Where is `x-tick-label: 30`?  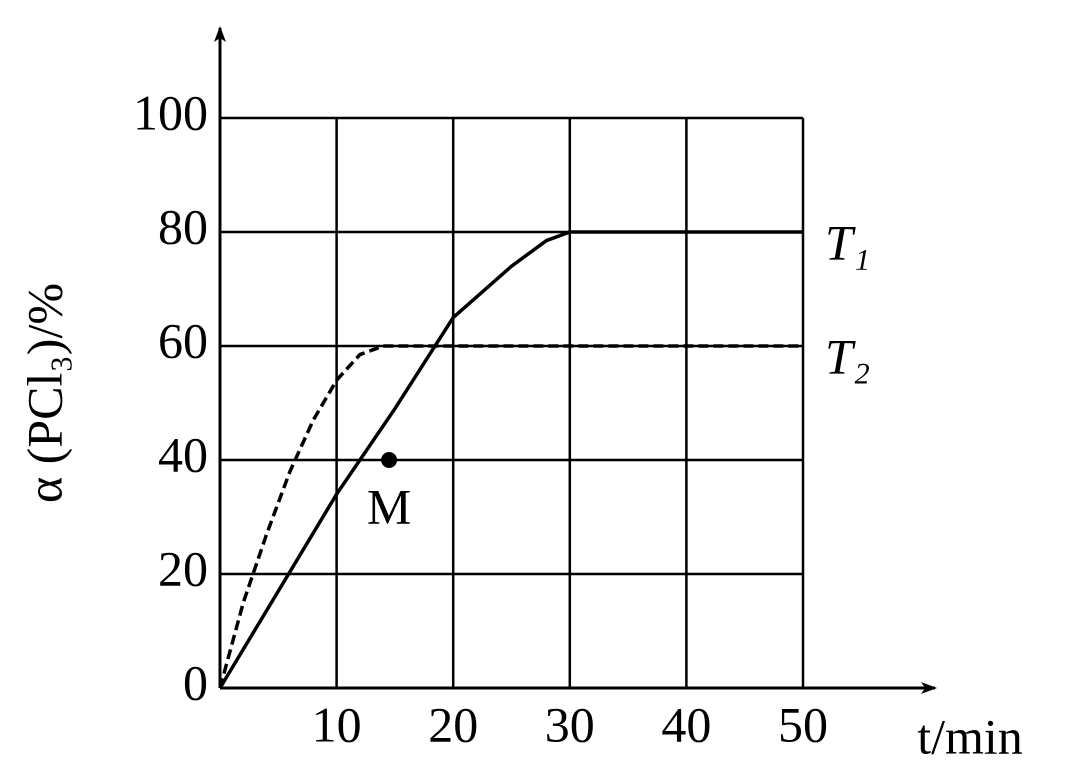
x-tick-label: 30 is located at coordinates (570, 724).